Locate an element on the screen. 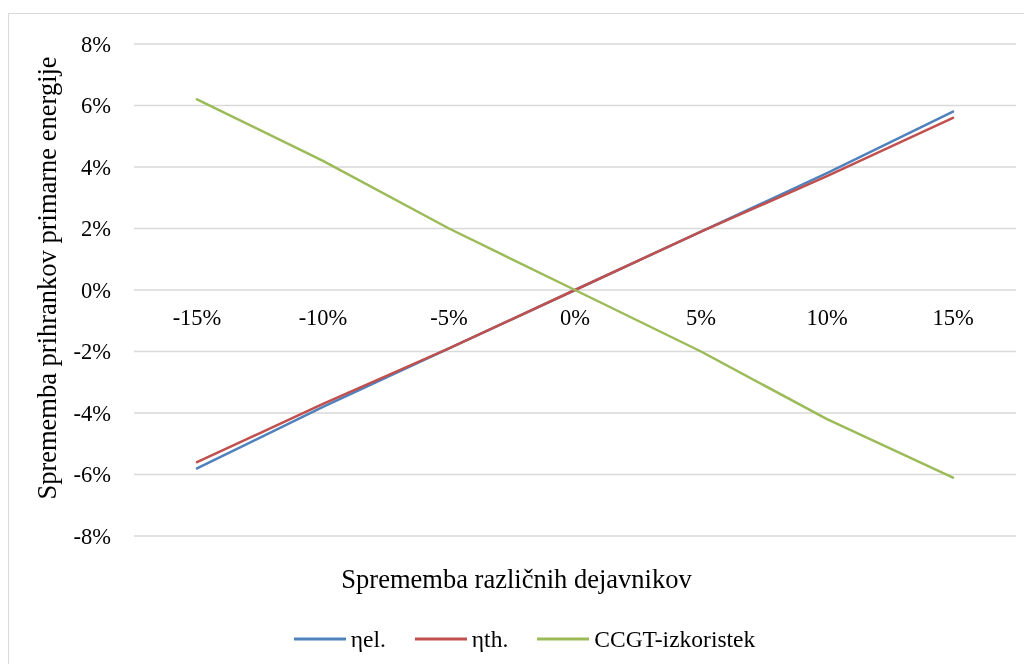 The width and height of the screenshot is (1029, 669). legend-label: ηel. is located at coordinates (368, 639).